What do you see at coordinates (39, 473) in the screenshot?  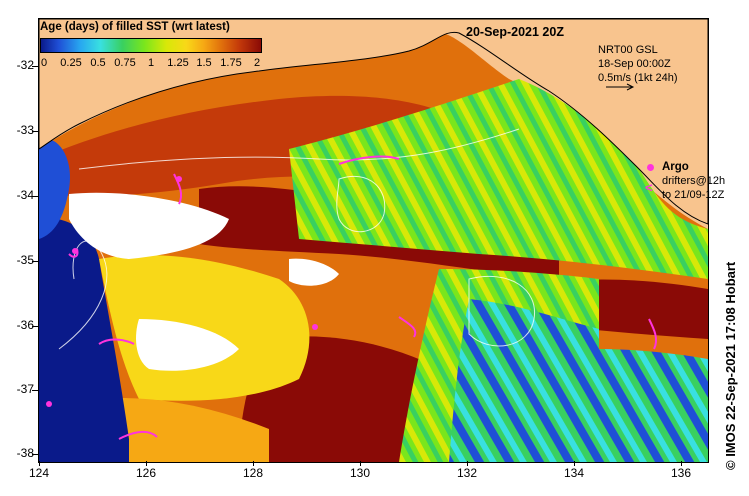 I see `lon-label: 124` at bounding box center [39, 473].